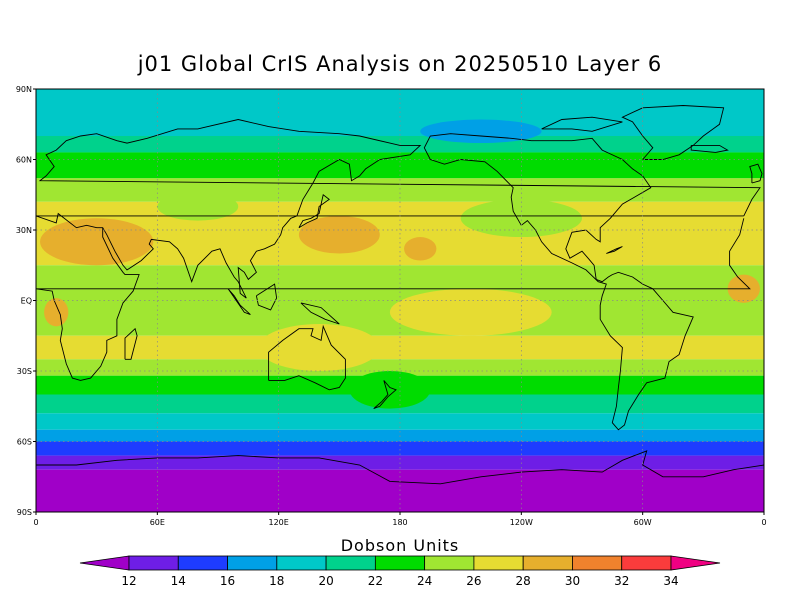 The image size is (800, 600). Describe the element at coordinates (621, 581) in the screenshot. I see `colorbar-tick-label: 32` at that location.